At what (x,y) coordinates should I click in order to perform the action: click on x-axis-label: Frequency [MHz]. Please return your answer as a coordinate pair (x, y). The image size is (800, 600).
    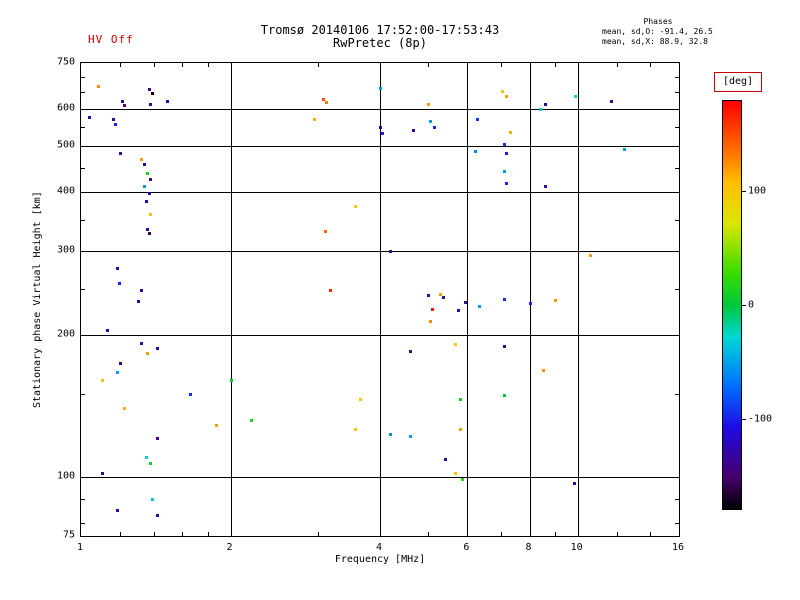
    Looking at the image, I should click on (380, 559).